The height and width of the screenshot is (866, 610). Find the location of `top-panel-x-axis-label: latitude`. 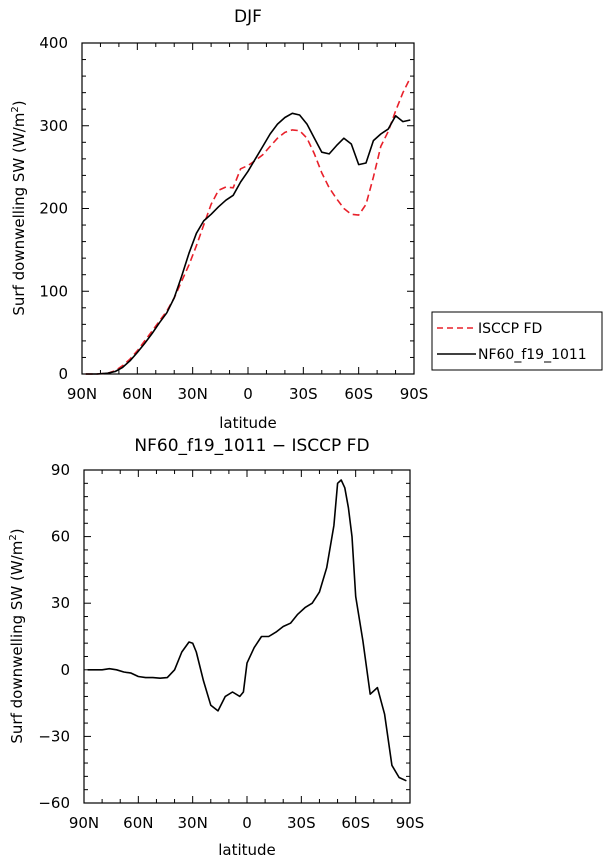

top-panel-x-axis-label: latitude is located at coordinates (248, 423).